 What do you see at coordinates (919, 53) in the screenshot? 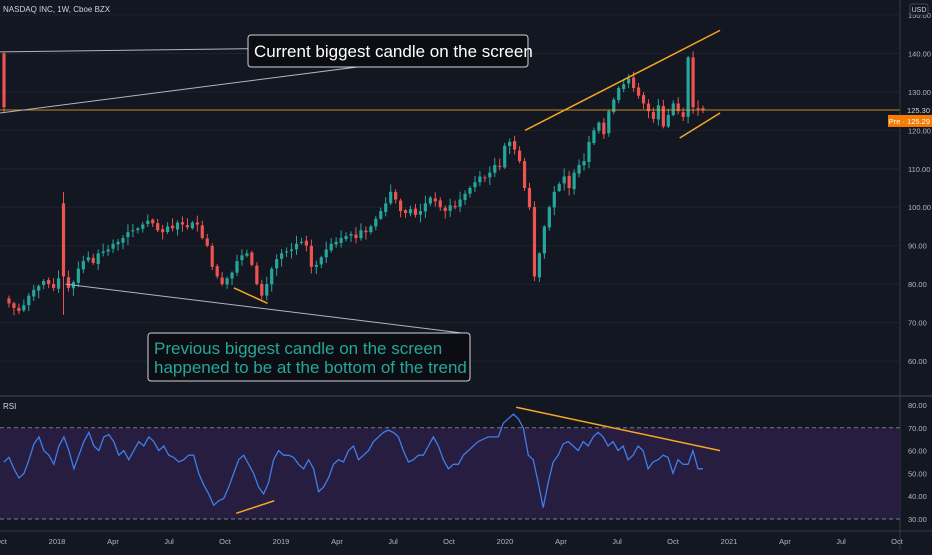
I see `price-tick-label: 140.00` at bounding box center [919, 53].